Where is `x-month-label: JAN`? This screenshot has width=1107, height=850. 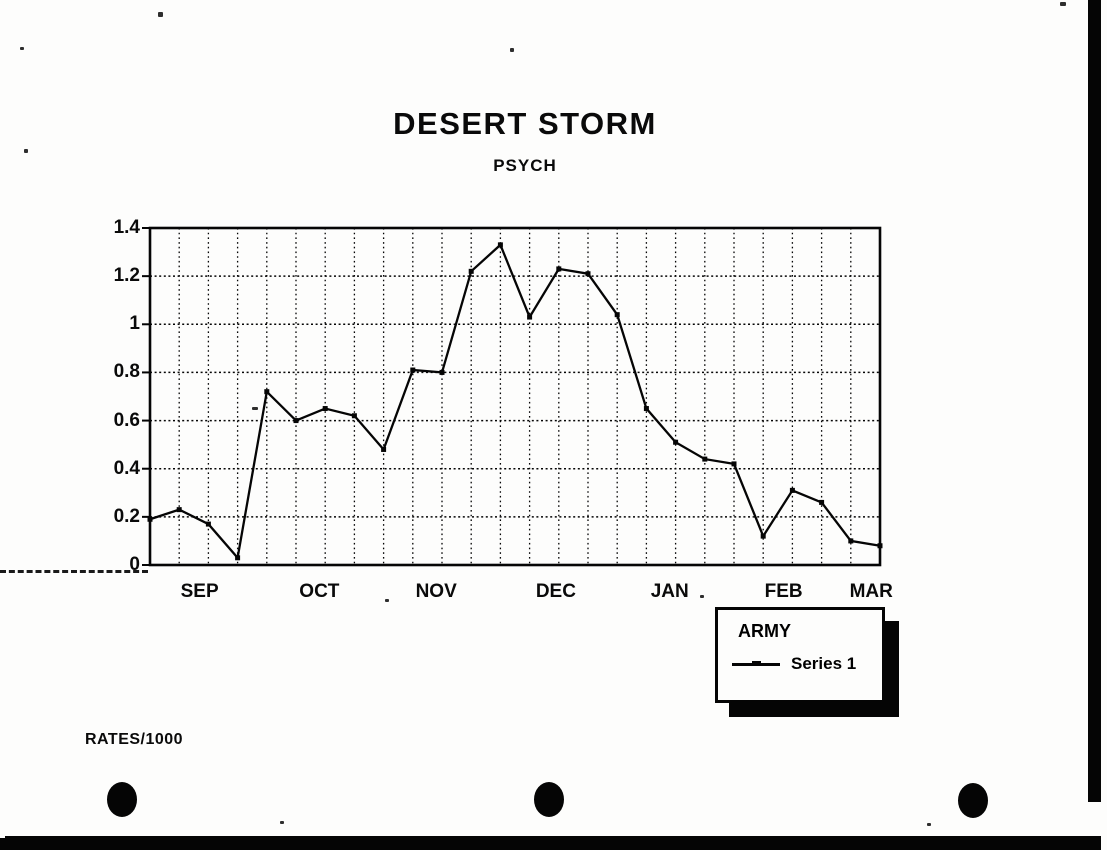 x-month-label: JAN is located at coordinates (669, 591).